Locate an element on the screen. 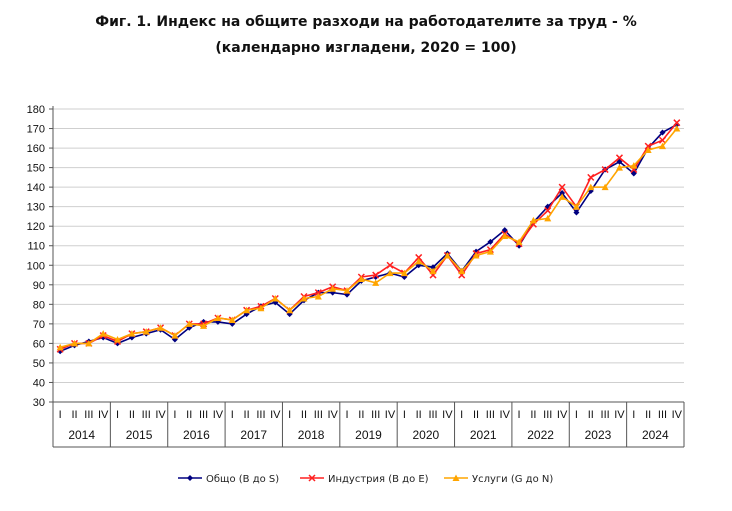 Image resolution: width=732 pixels, height=511 pixels. y-tick-label: 160 is located at coordinates (36, 149).